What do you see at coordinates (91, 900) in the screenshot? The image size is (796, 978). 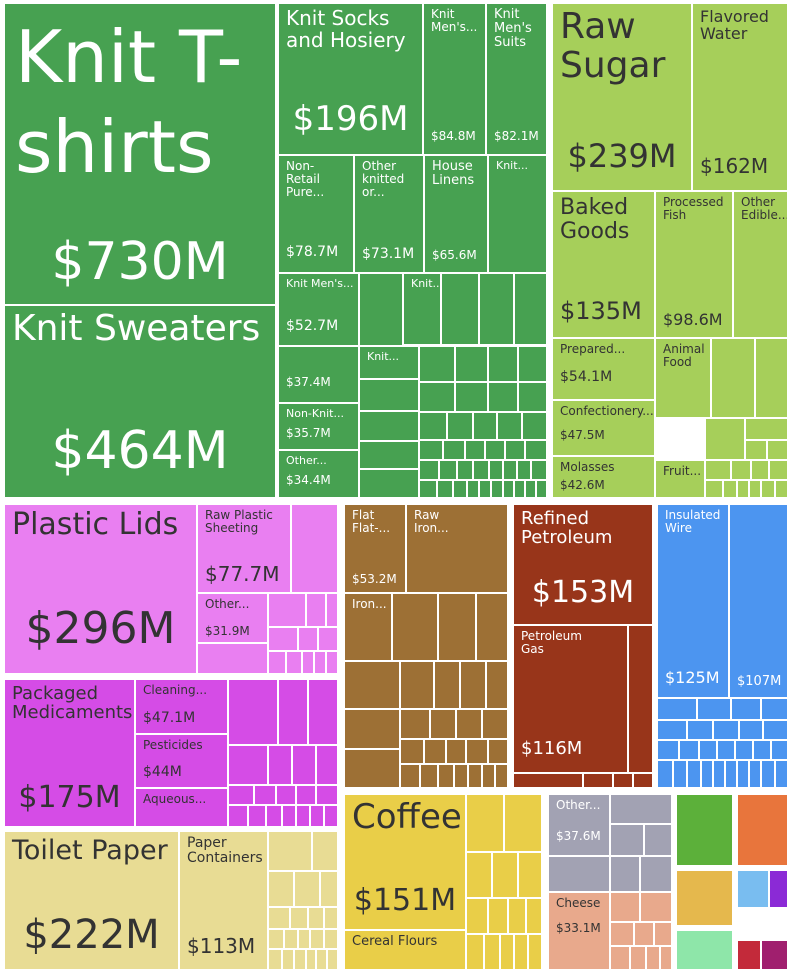 I see `treemap-tile-toilet-paper: Toilet Paper $222M` at bounding box center [91, 900].